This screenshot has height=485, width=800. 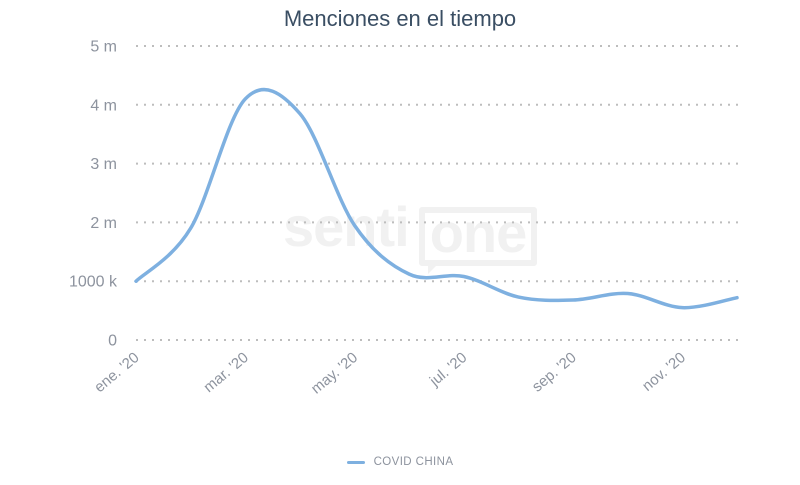 What do you see at coordinates (93, 282) in the screenshot?
I see `ytick-1000k: 1000 k` at bounding box center [93, 282].